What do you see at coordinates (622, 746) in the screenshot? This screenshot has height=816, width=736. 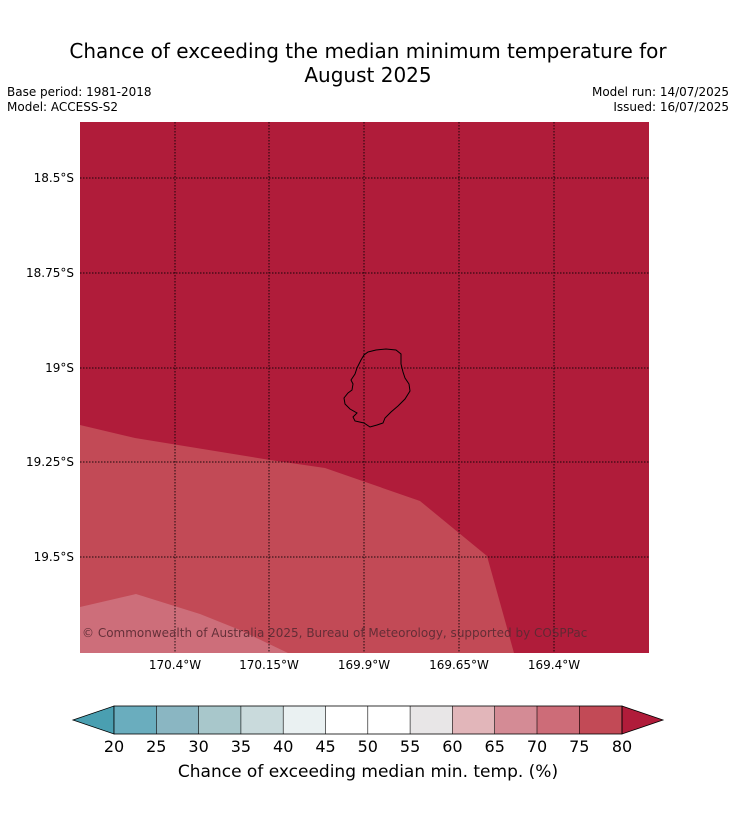 I see `colorbar-tick: 80` at bounding box center [622, 746].